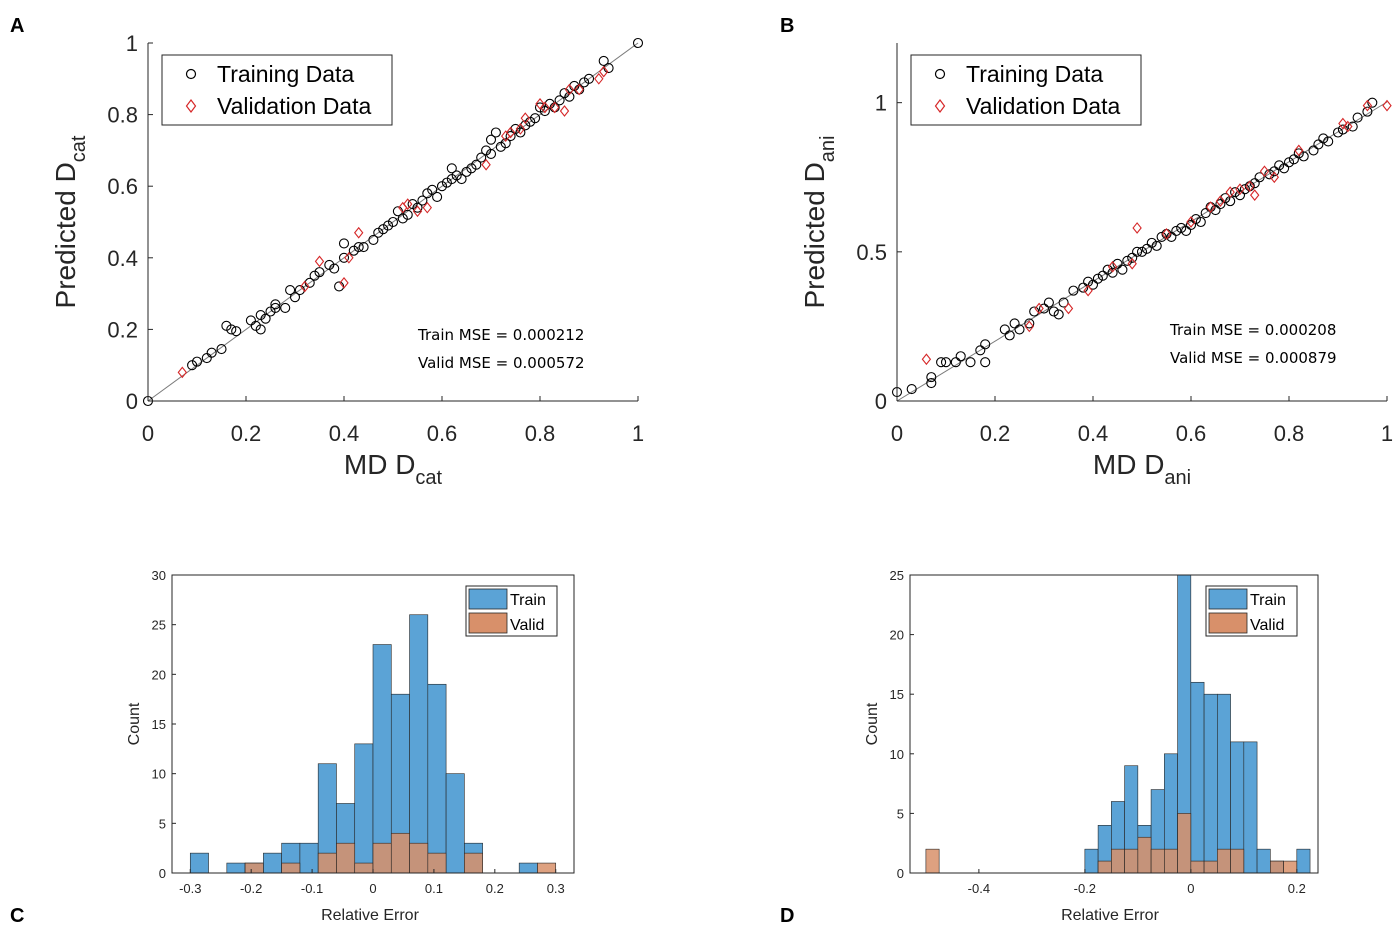 This screenshot has width=1396, height=926. What do you see at coordinates (1289, 433) in the screenshot?
I see `chart-b-xtick-label: 0.8` at bounding box center [1289, 433].